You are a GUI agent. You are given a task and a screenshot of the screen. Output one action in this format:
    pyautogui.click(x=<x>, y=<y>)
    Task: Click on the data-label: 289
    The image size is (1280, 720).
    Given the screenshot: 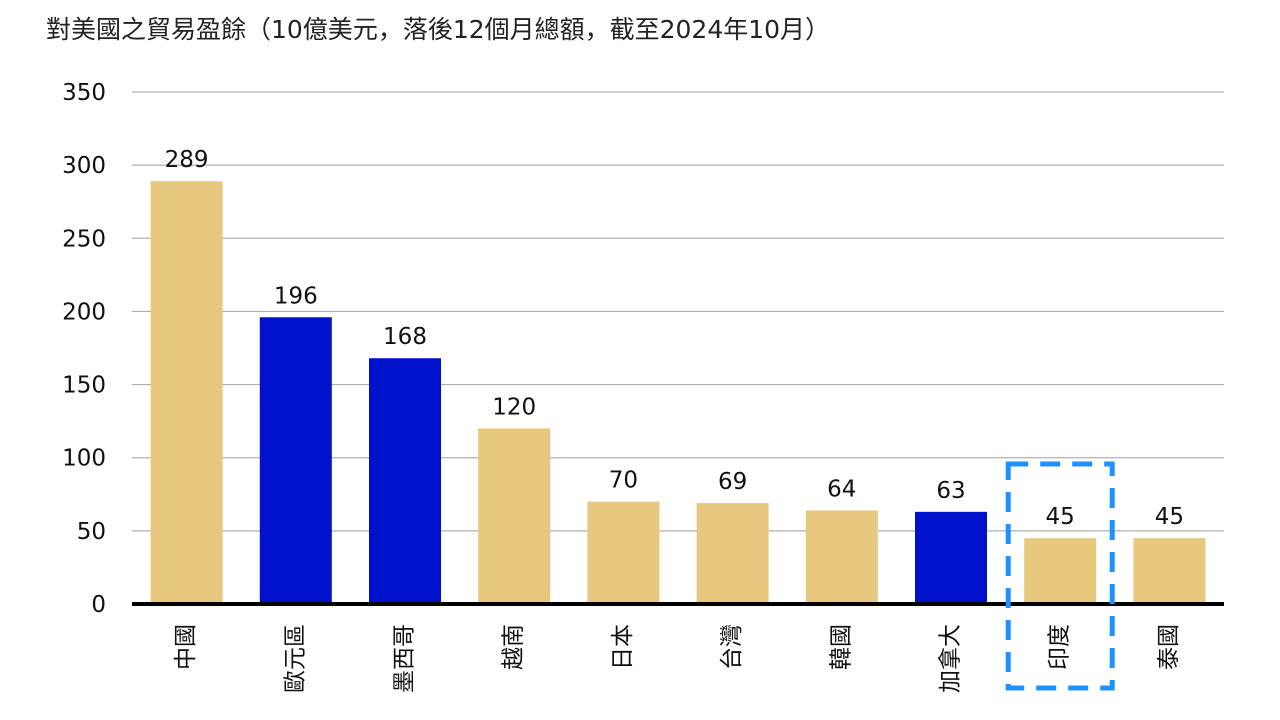 What is the action you would take?
    pyautogui.click(x=187, y=160)
    